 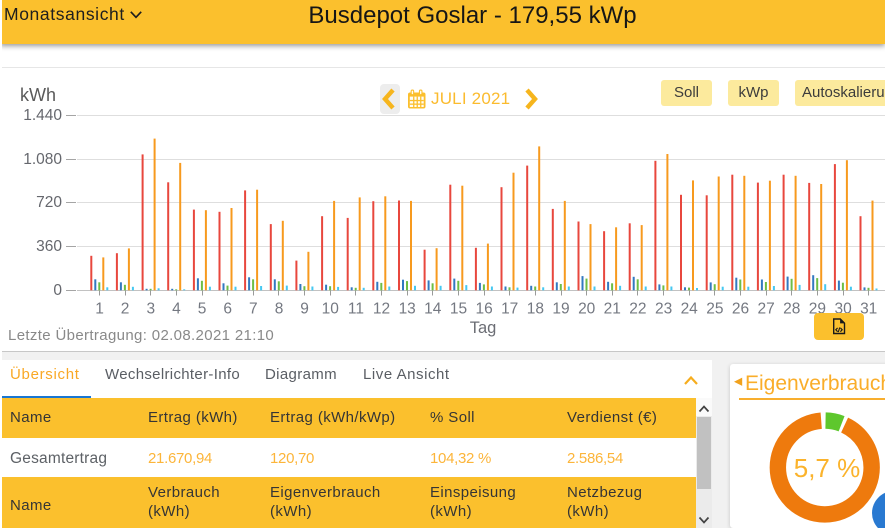 What do you see at coordinates (42, 115) in the screenshot?
I see `svg-text: 1.440` at bounding box center [42, 115].